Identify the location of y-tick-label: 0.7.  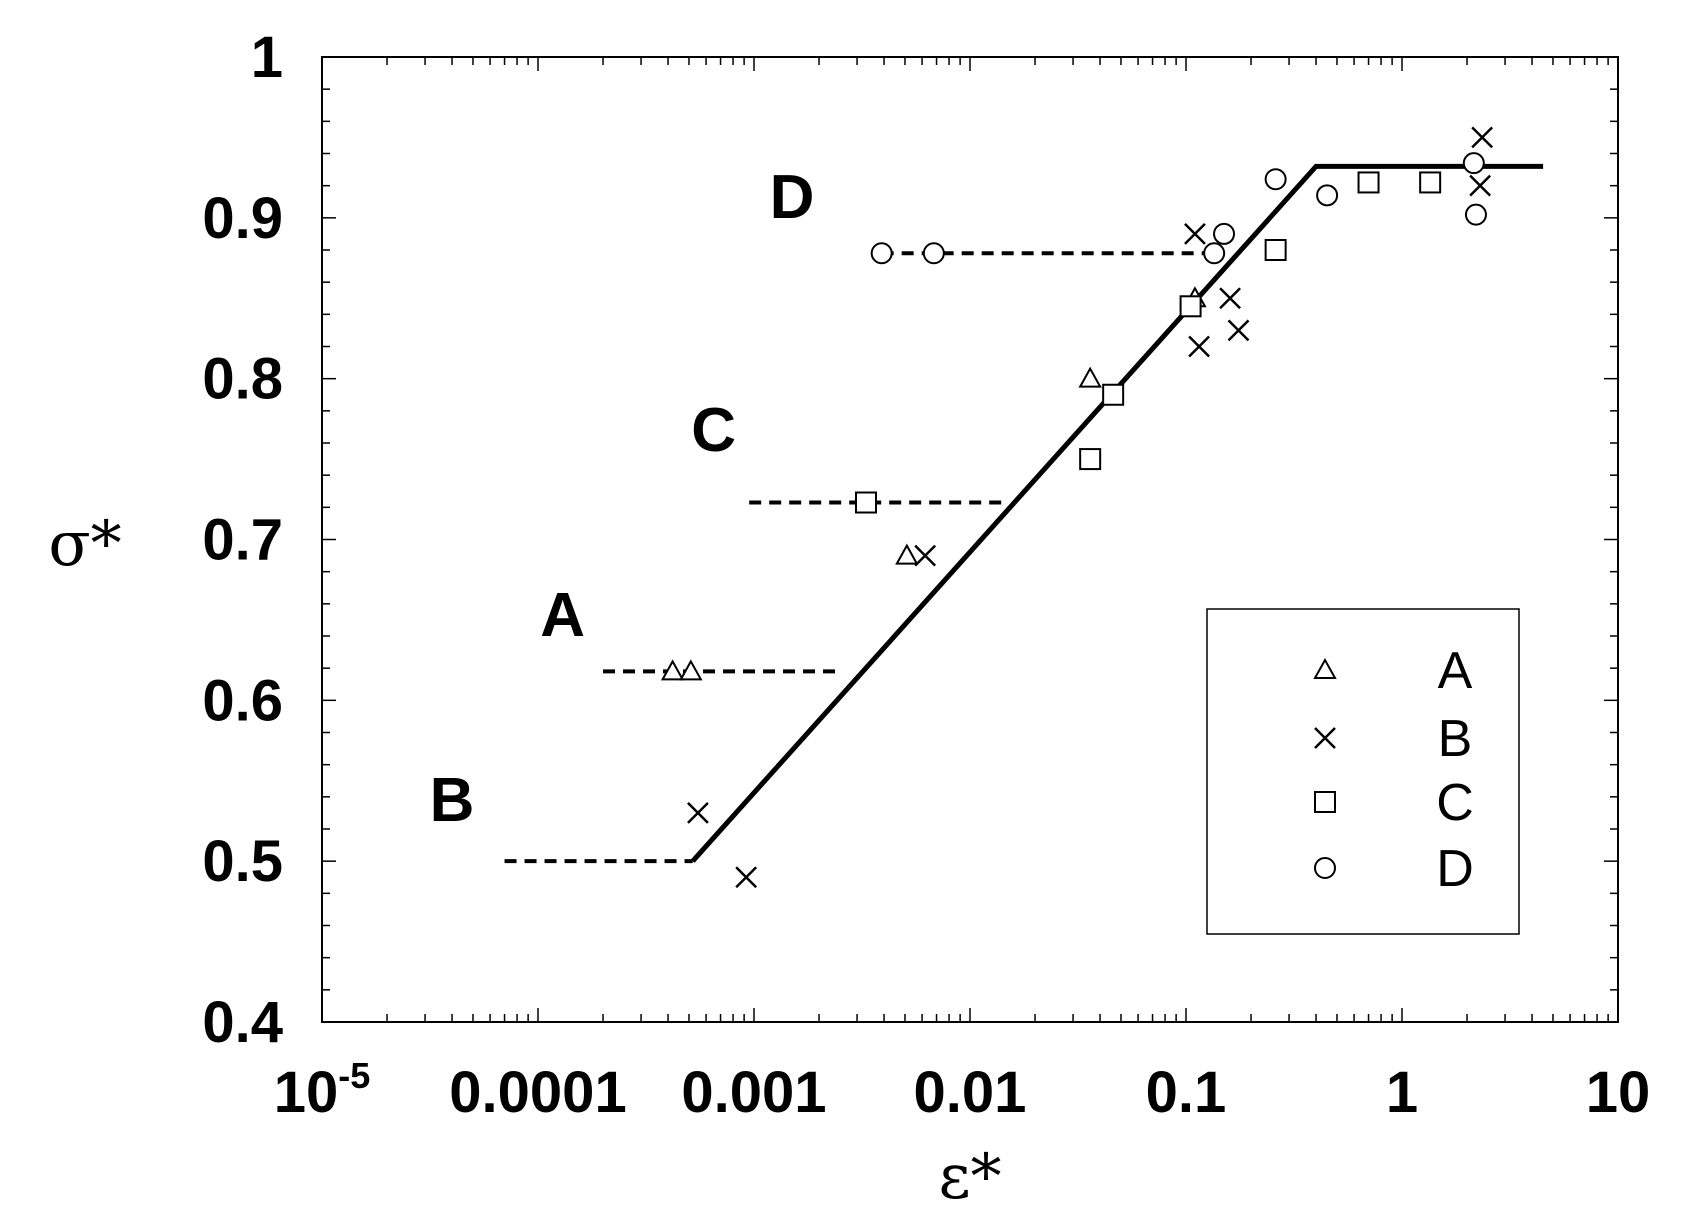
(242, 540).